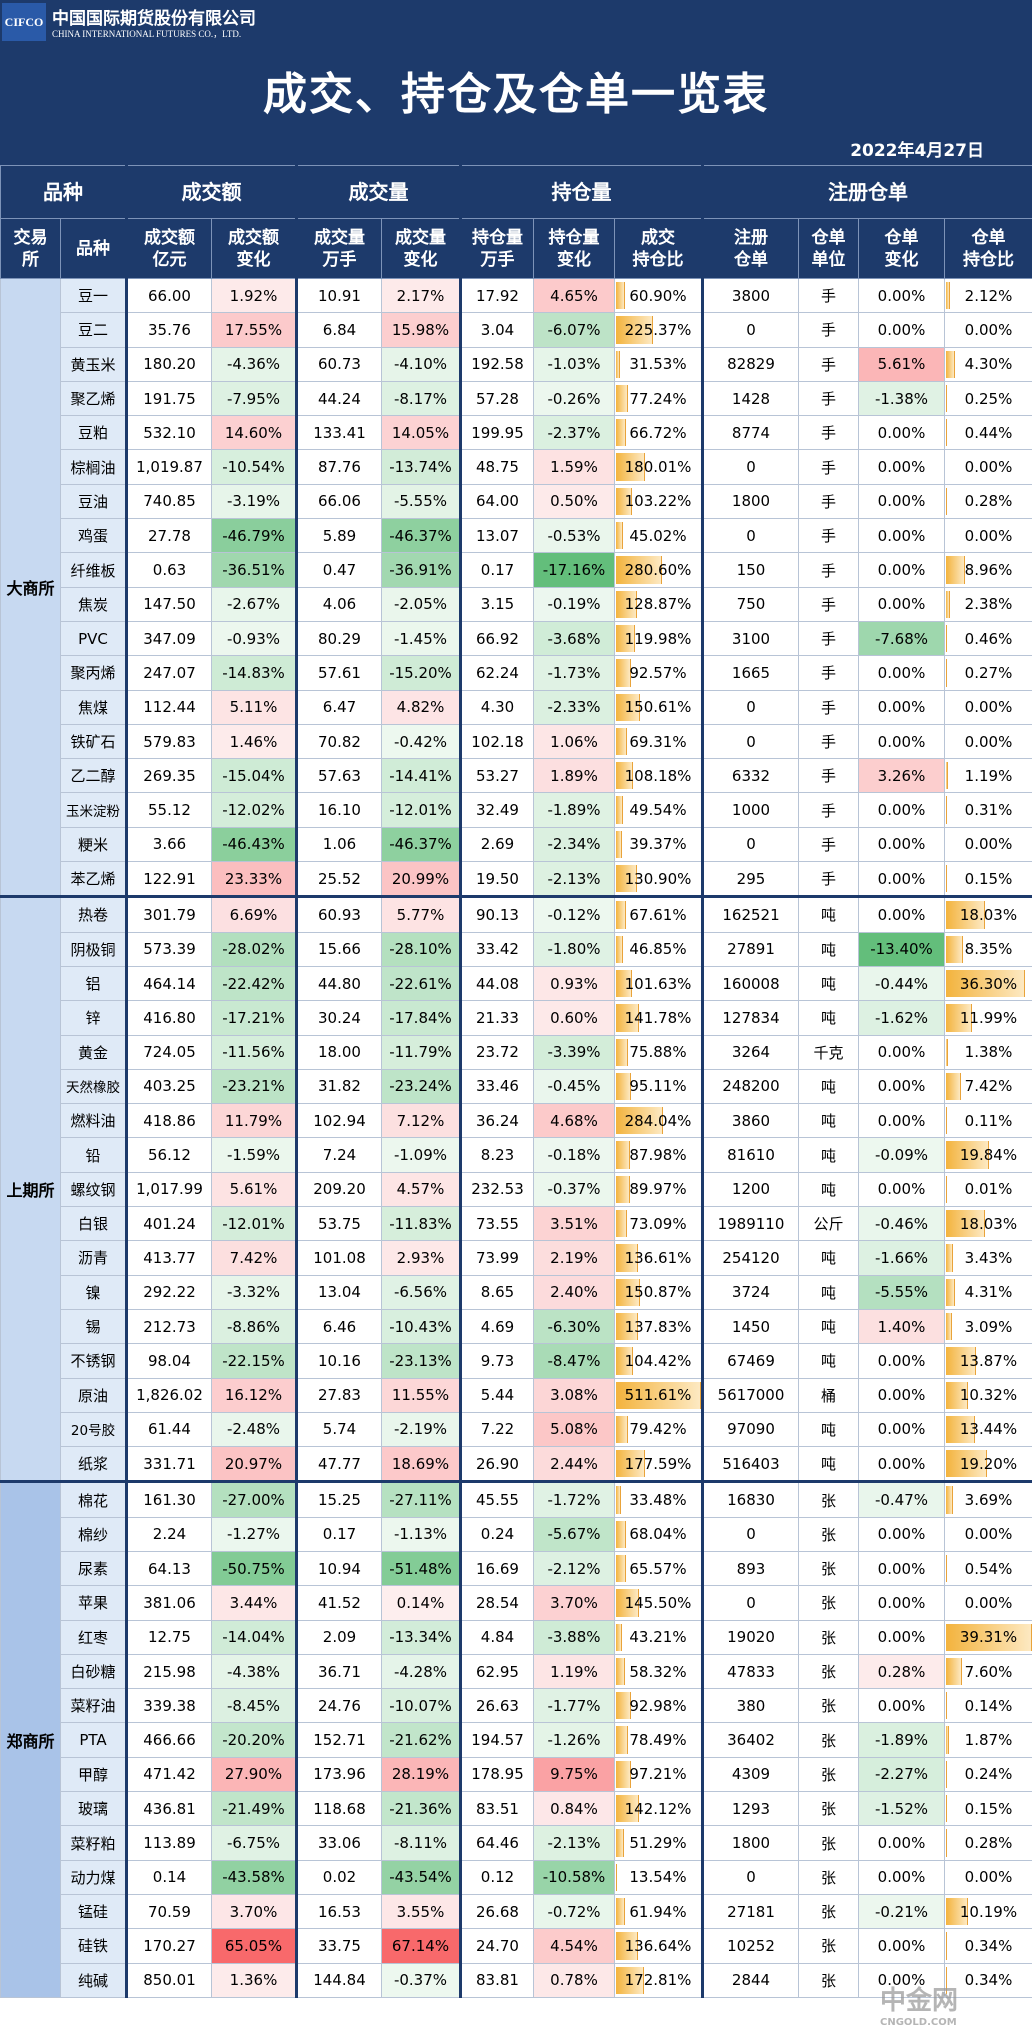 This screenshot has width=1032, height=2038. I want to click on ratio-cell: 3.69%, so click(988, 1499).